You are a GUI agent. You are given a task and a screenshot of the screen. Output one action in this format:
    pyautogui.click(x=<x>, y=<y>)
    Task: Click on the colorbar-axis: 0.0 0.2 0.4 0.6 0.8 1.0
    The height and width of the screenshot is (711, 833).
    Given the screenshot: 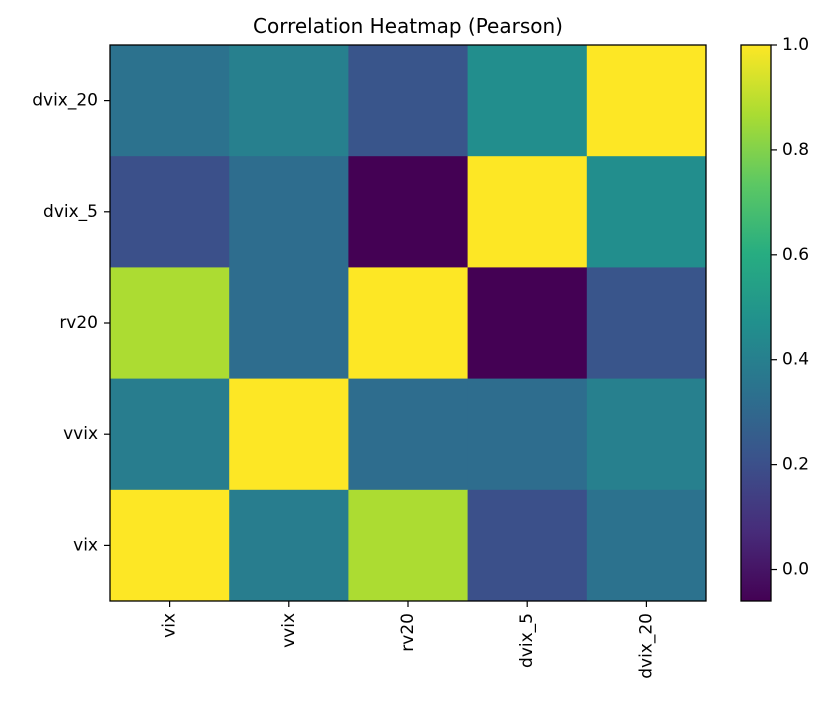 What is the action you would take?
    pyautogui.click(x=790, y=307)
    